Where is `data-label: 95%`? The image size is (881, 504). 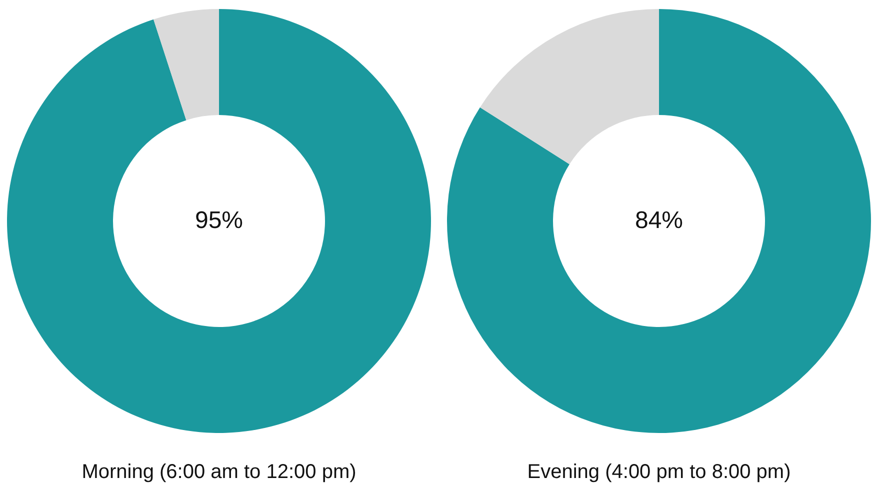
data-label: 95% is located at coordinates (219, 220).